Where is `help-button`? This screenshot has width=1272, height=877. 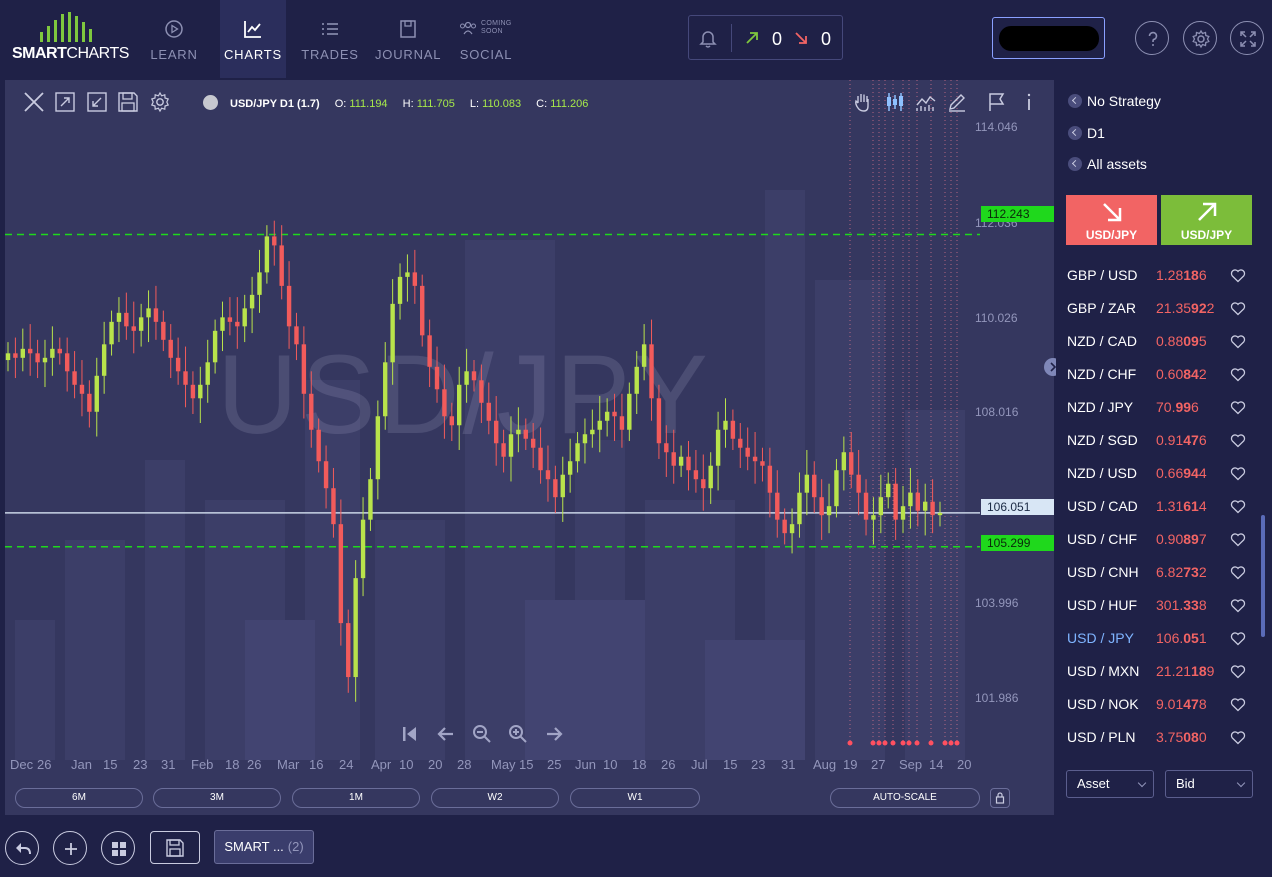
help-button is located at coordinates (1152, 38).